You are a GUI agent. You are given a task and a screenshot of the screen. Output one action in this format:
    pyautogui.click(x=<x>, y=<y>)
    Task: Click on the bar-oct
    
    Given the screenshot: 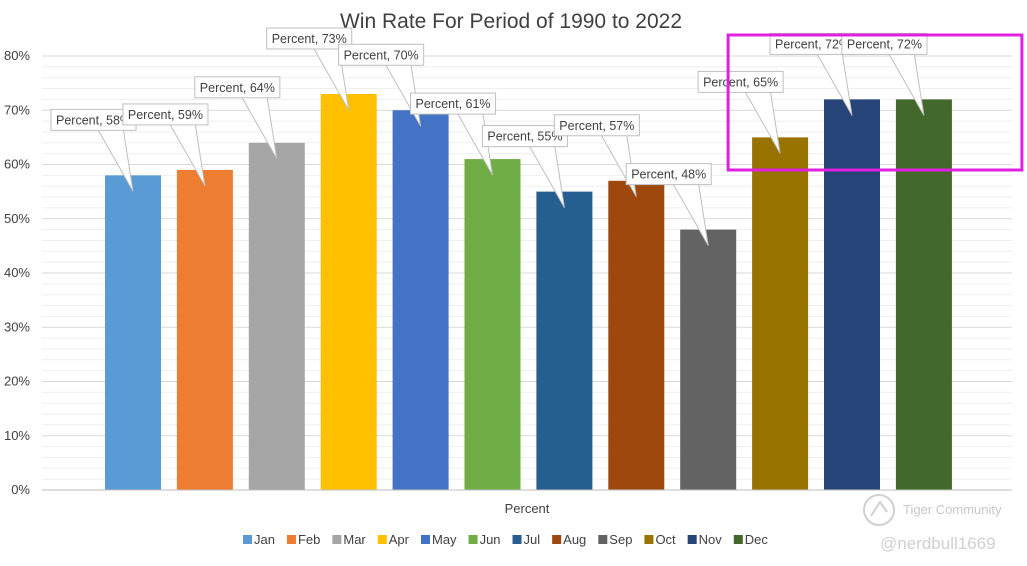 What is the action you would take?
    pyautogui.click(x=780, y=313)
    